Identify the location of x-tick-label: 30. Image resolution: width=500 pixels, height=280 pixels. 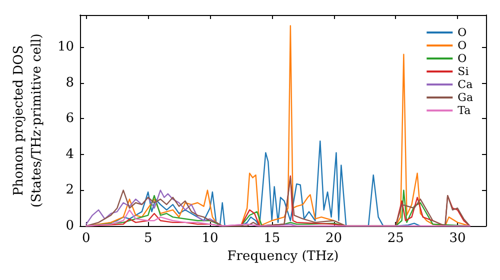
(457, 238).